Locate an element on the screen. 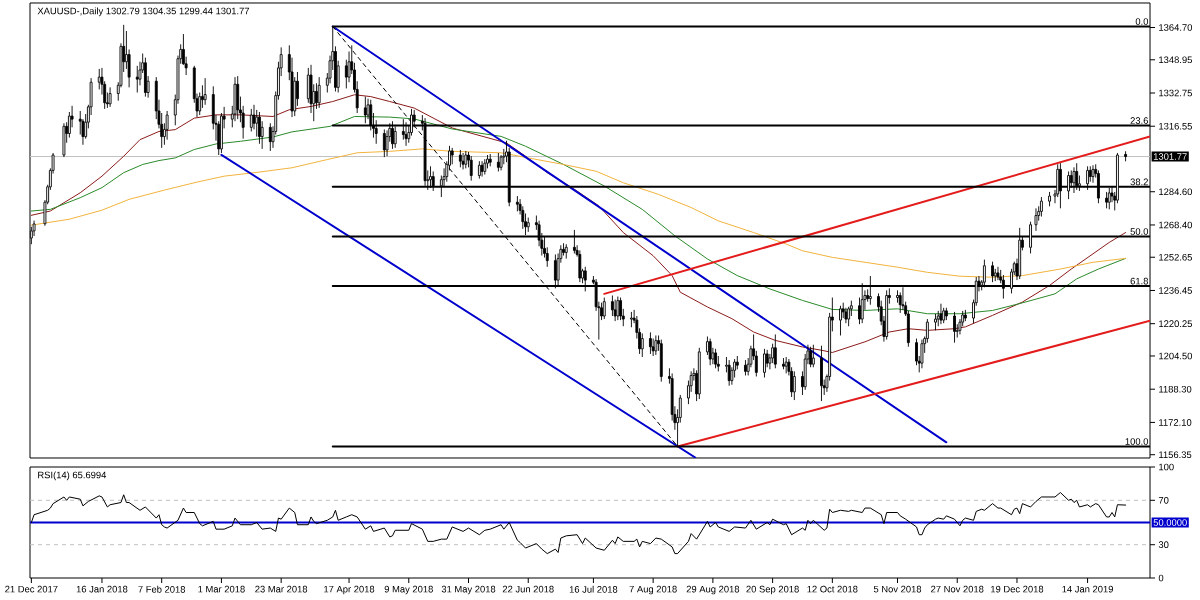 Image resolution: width=1200 pixels, height=600 pixels. y-tick-label: 1268.40 is located at coordinates (1176, 225).